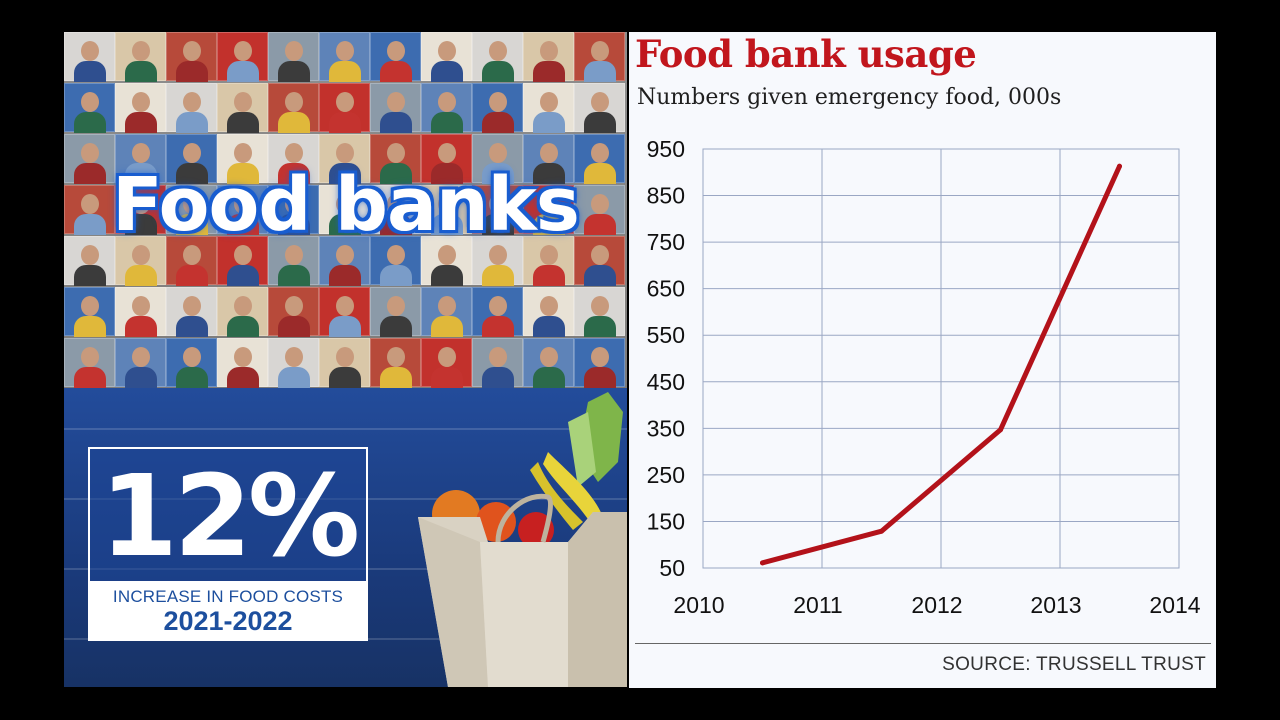  What do you see at coordinates (672, 568) in the screenshot?
I see `y-tick-label: 50` at bounding box center [672, 568].